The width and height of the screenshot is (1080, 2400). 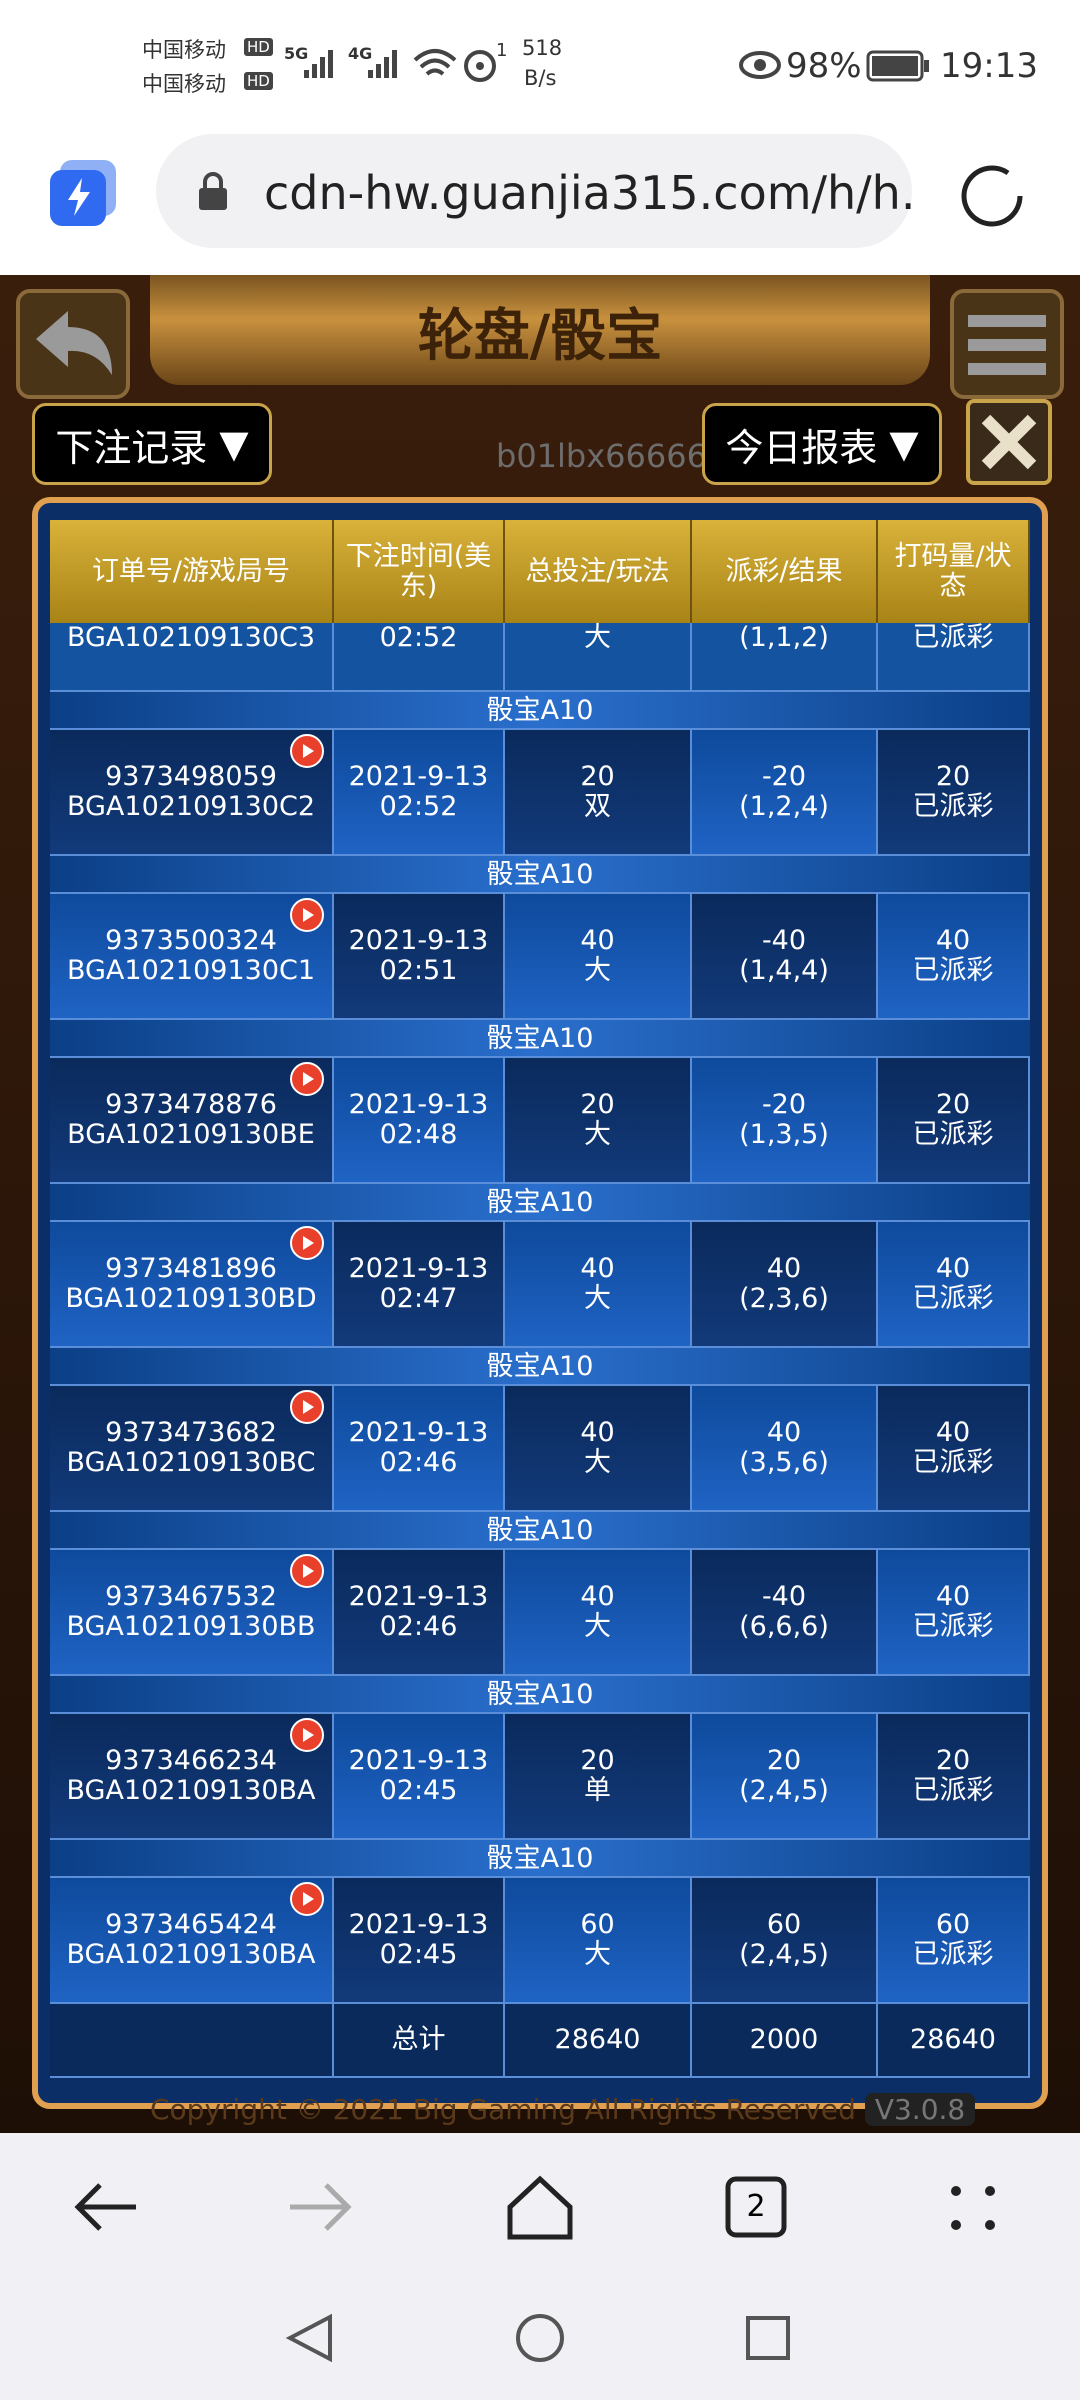 I want to click on table-cell: -40 (1,4,4), so click(x=785, y=957).